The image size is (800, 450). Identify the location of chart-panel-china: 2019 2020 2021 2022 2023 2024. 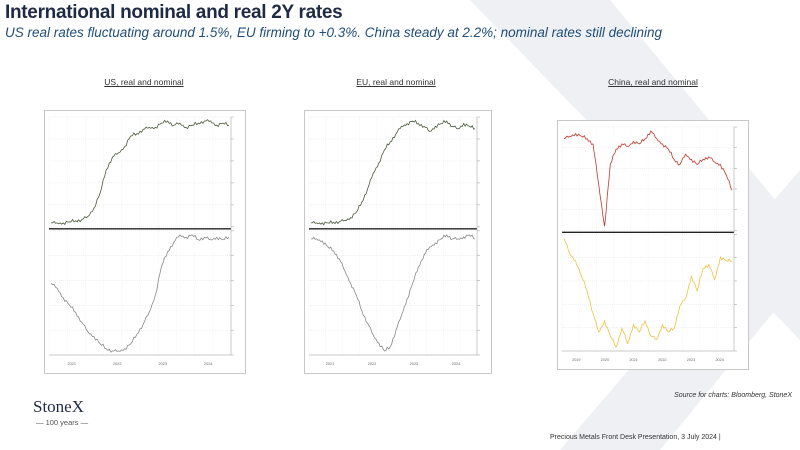
(653, 245).